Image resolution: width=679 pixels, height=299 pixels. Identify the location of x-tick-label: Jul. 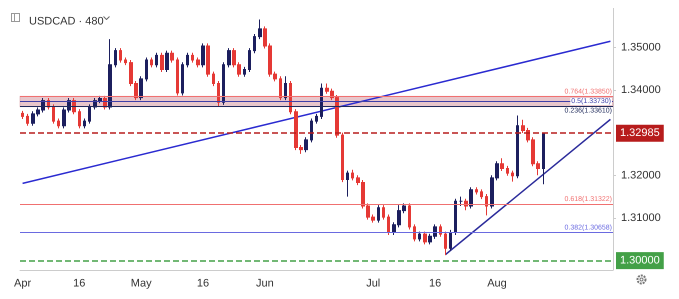
(373, 284).